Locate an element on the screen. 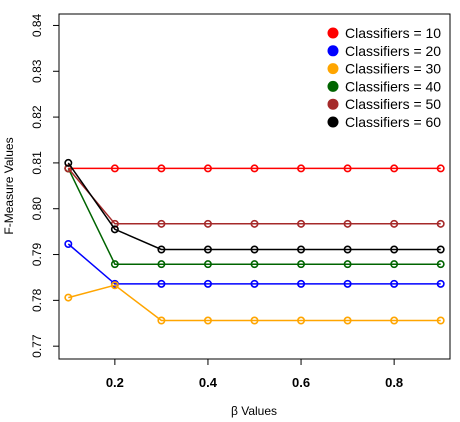 This screenshot has height=422, width=460. y-tick-label: 0.78 is located at coordinates (37, 300).